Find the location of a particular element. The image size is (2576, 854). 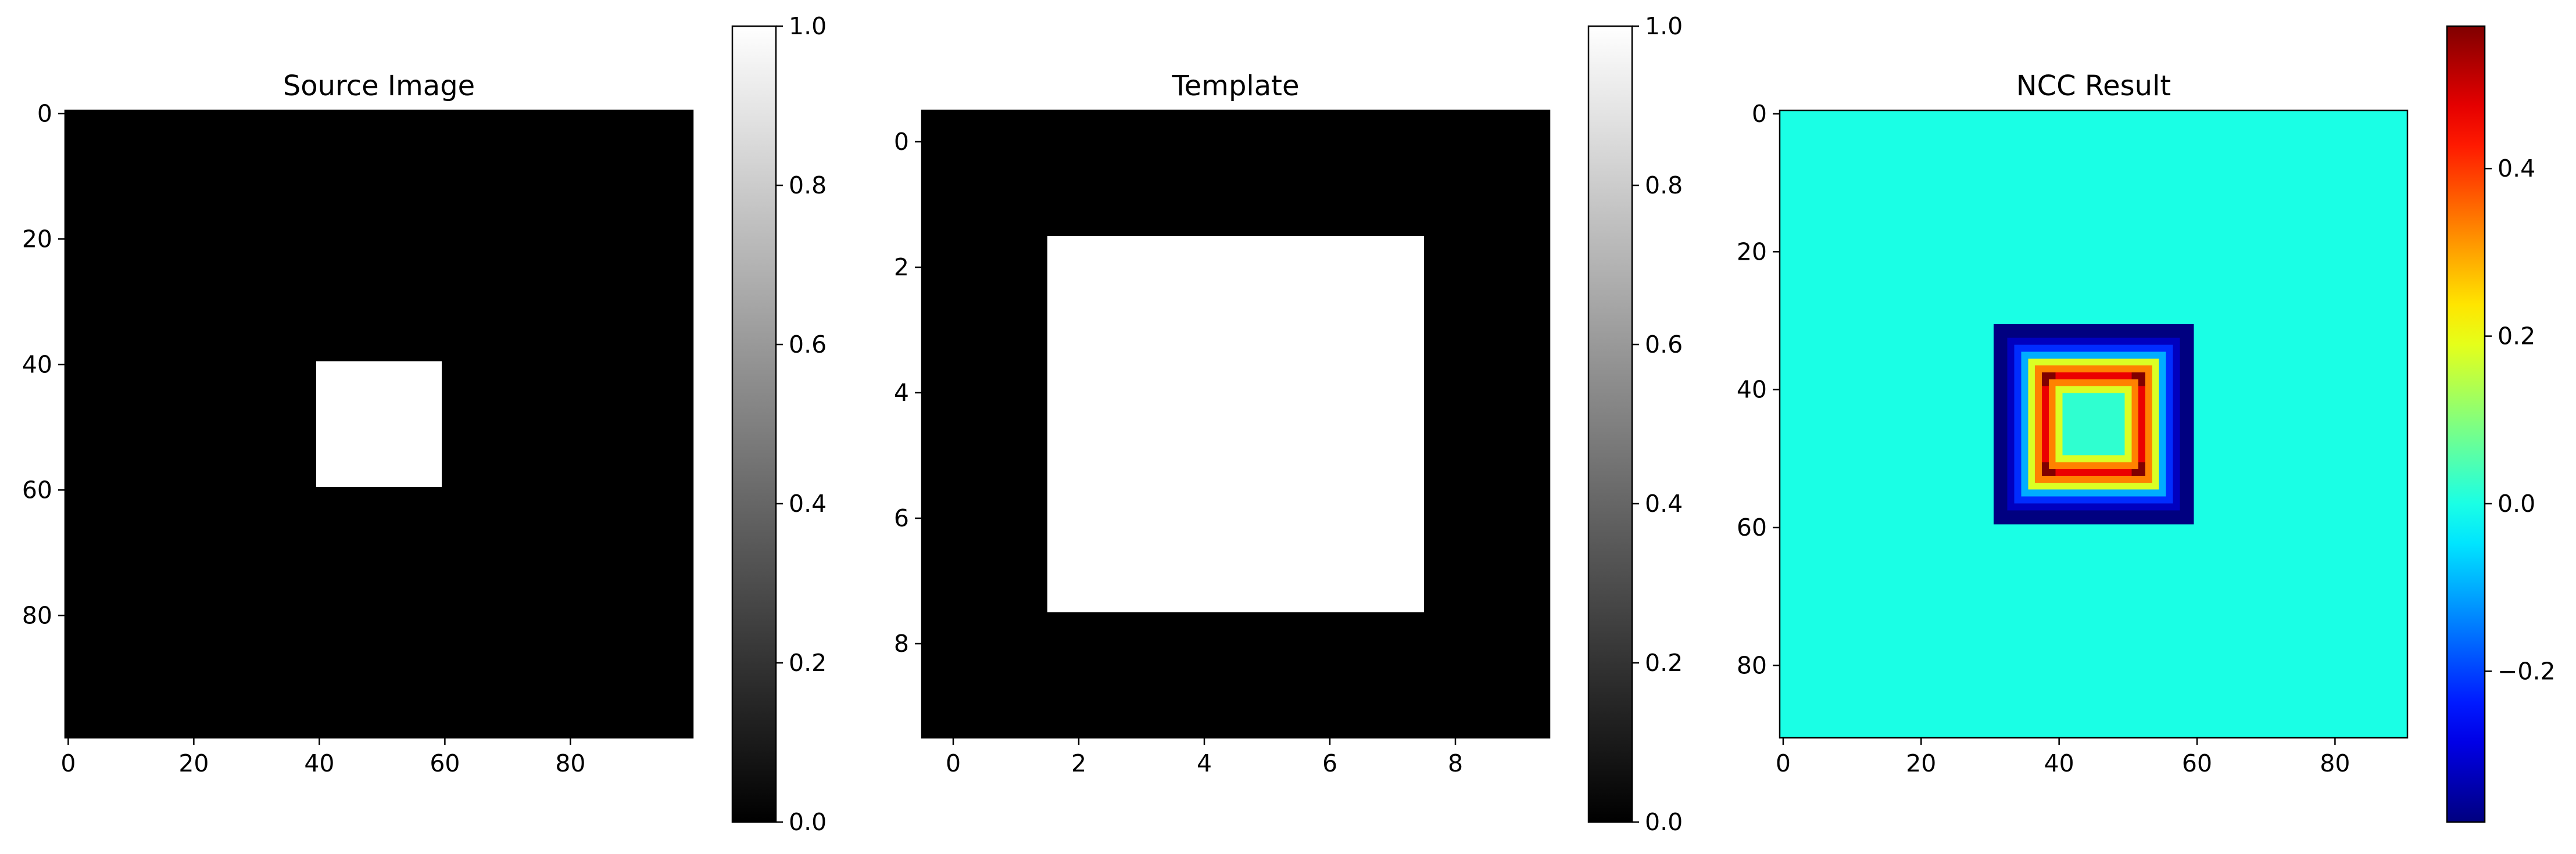

colorbar-tick-label: 0.8 is located at coordinates (1664, 185).